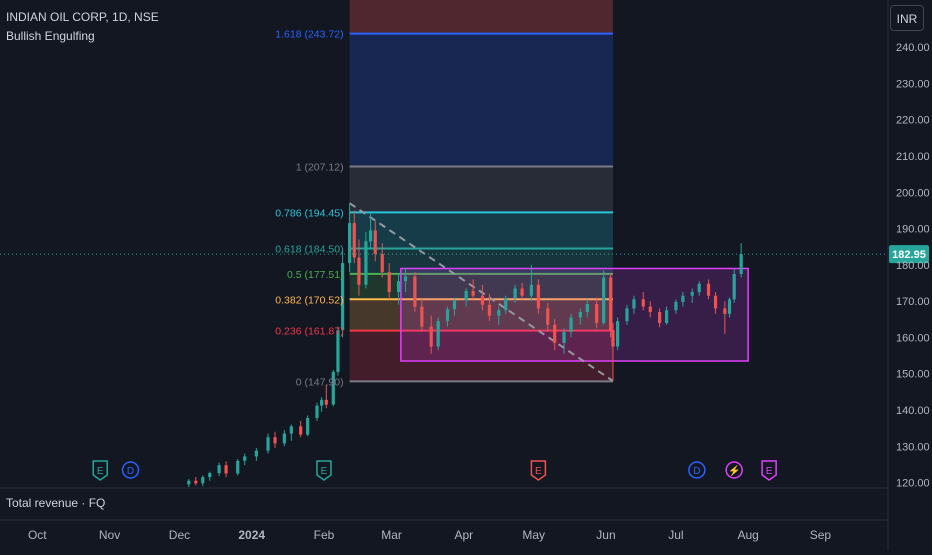 This screenshot has height=555, width=932. I want to click on split-marker-icon, so click(734, 470).